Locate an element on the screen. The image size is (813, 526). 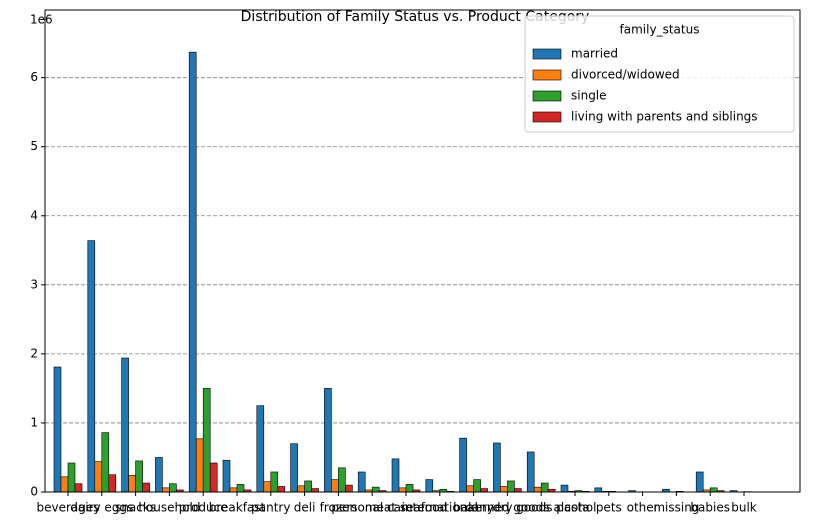
x-tick-label: international is located at coordinates (440, 508).